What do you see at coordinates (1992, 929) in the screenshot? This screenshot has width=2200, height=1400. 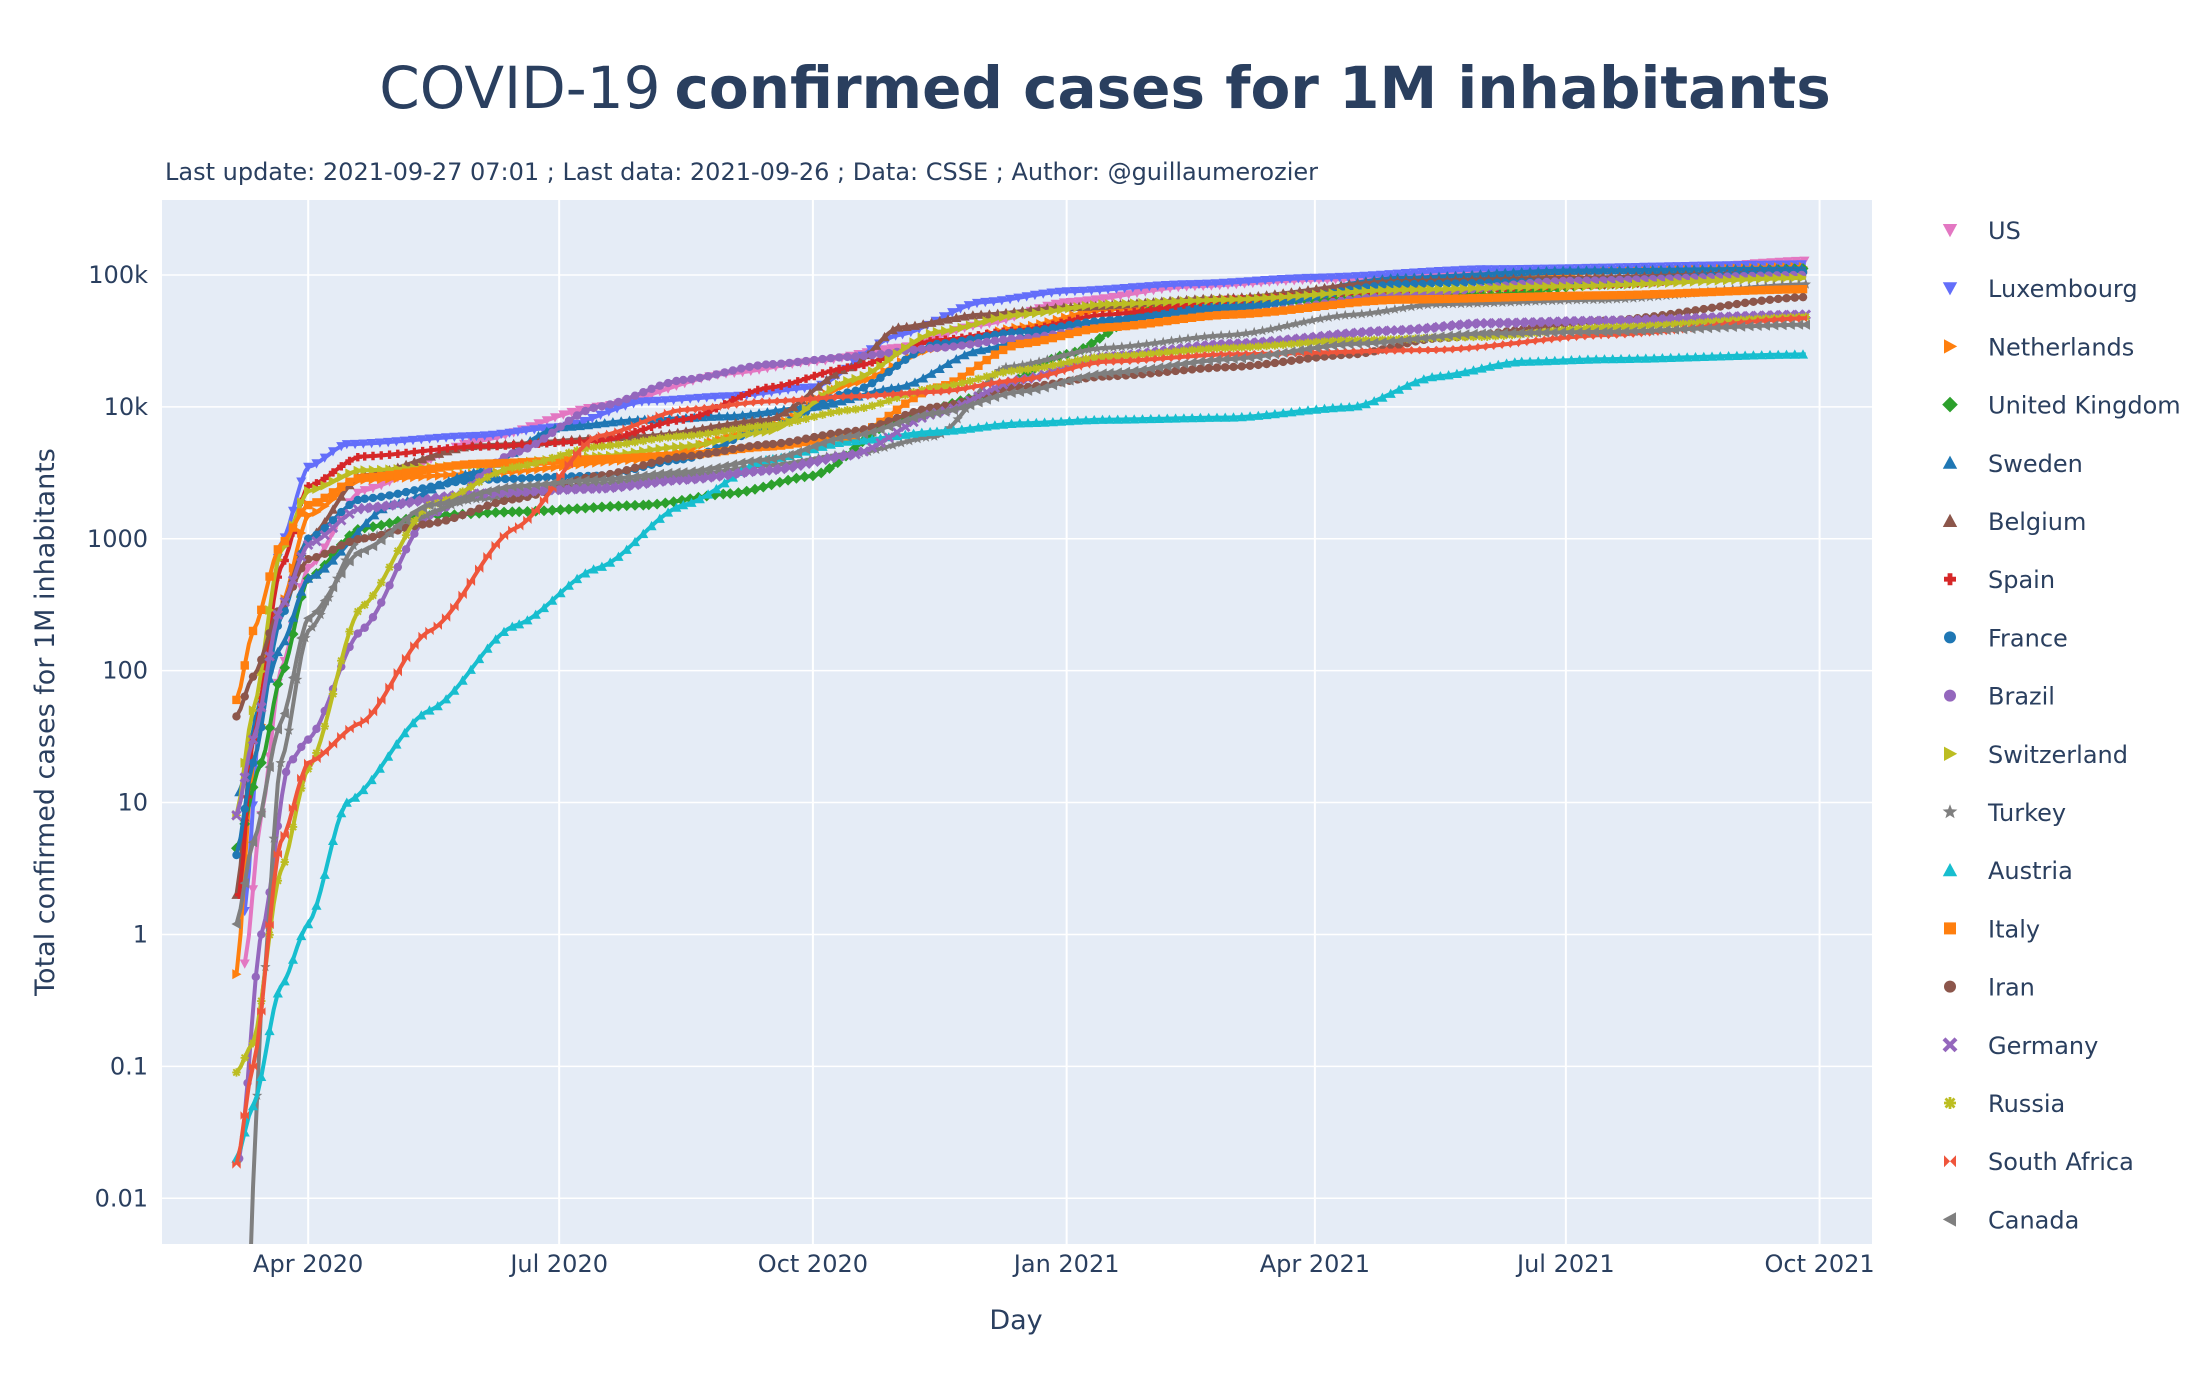 I see `legend-item-italy: Italy` at bounding box center [1992, 929].